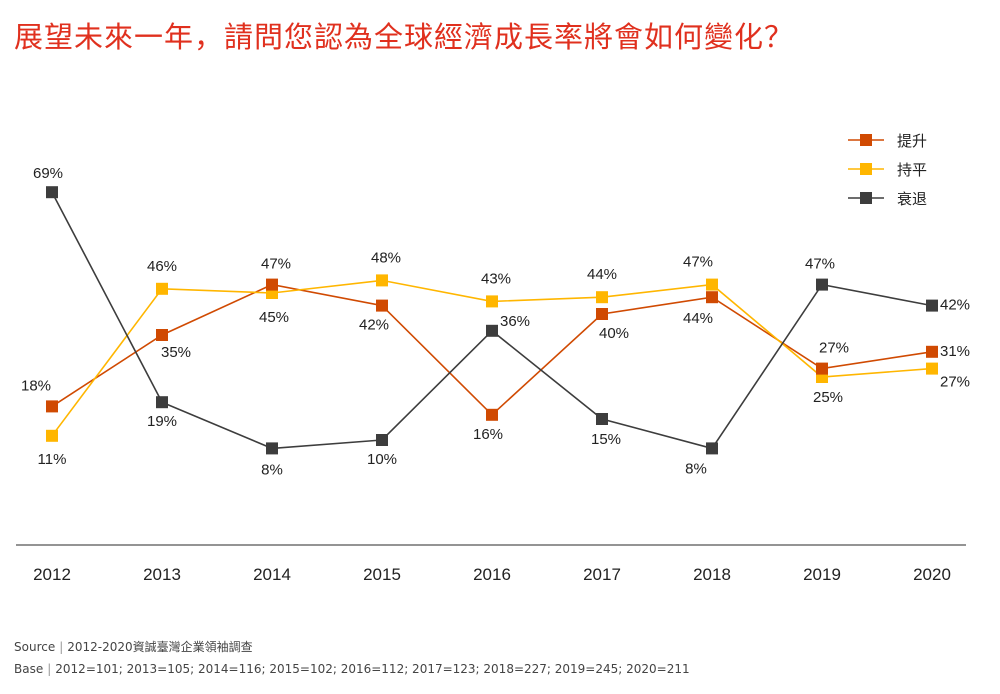  I want to click on data-label-2-2017: 15%, so click(606, 439).